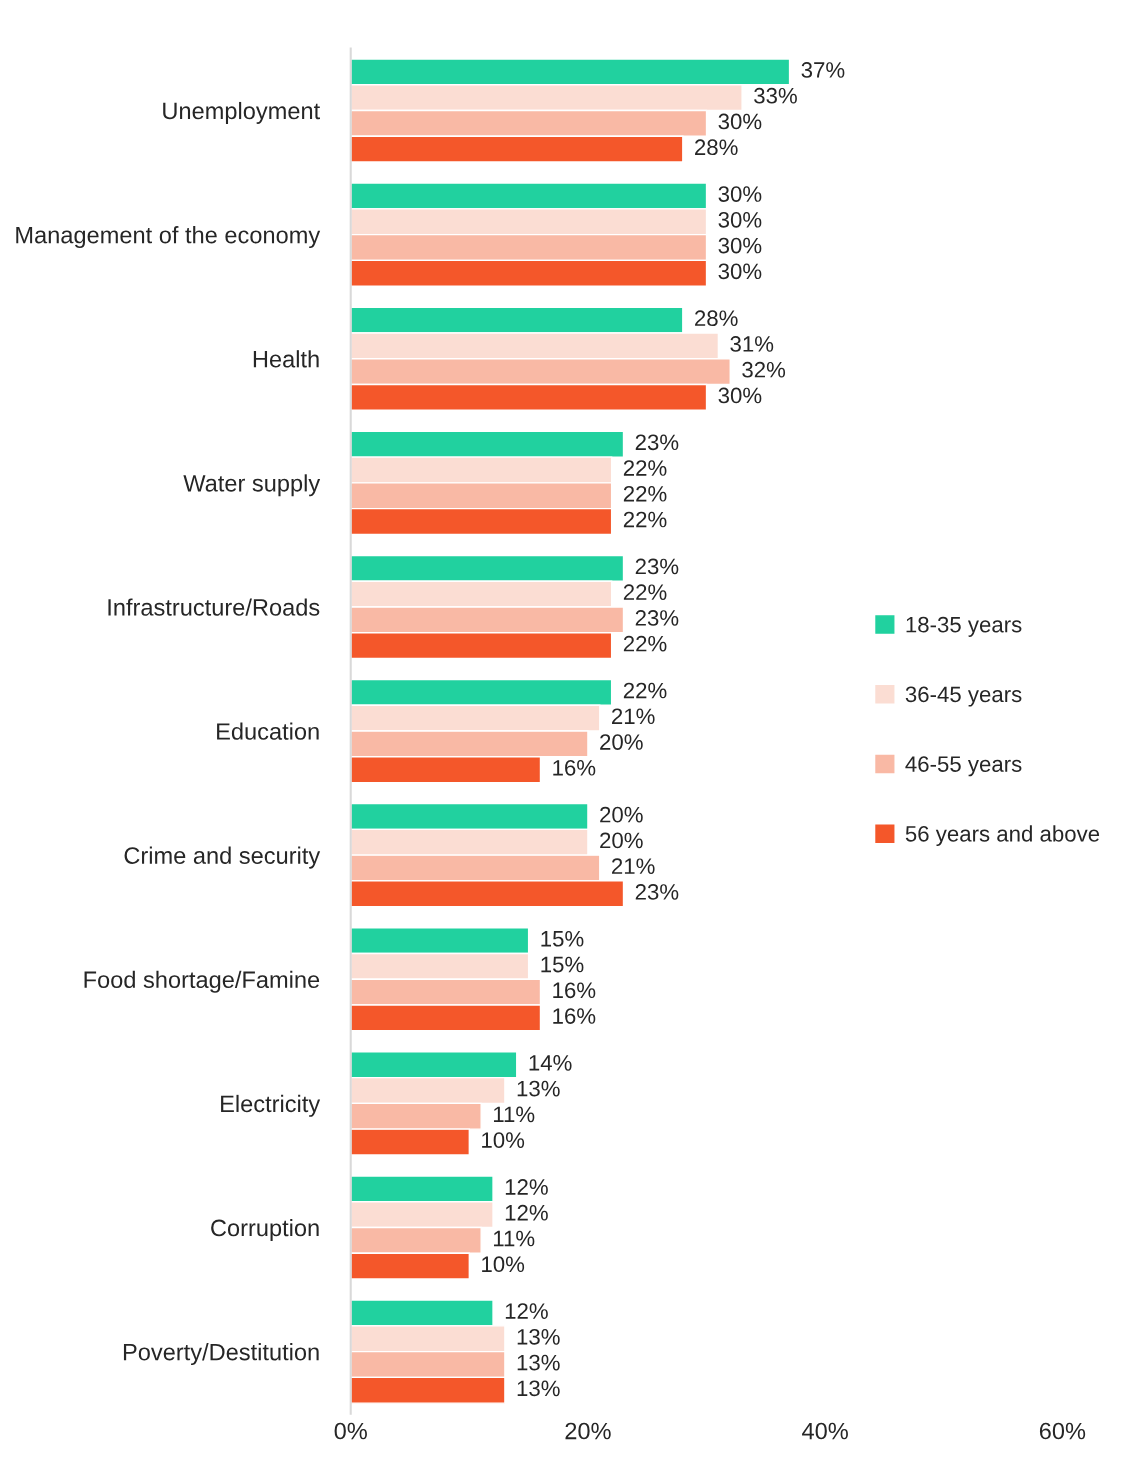 The width and height of the screenshot is (1135, 1468). What do you see at coordinates (286, 359) in the screenshot?
I see `y-tick-label: Health` at bounding box center [286, 359].